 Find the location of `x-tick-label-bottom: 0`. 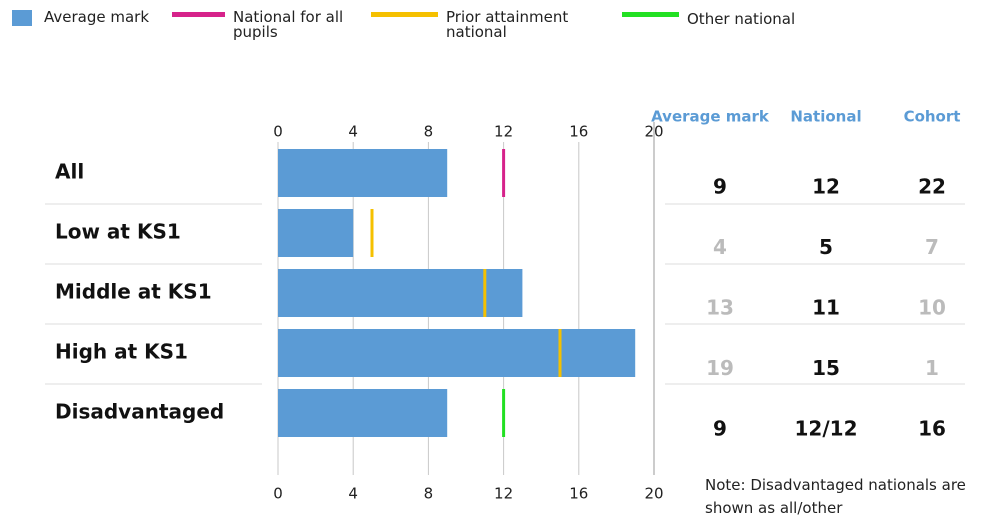

x-tick-label-bottom: 0 is located at coordinates (278, 494).